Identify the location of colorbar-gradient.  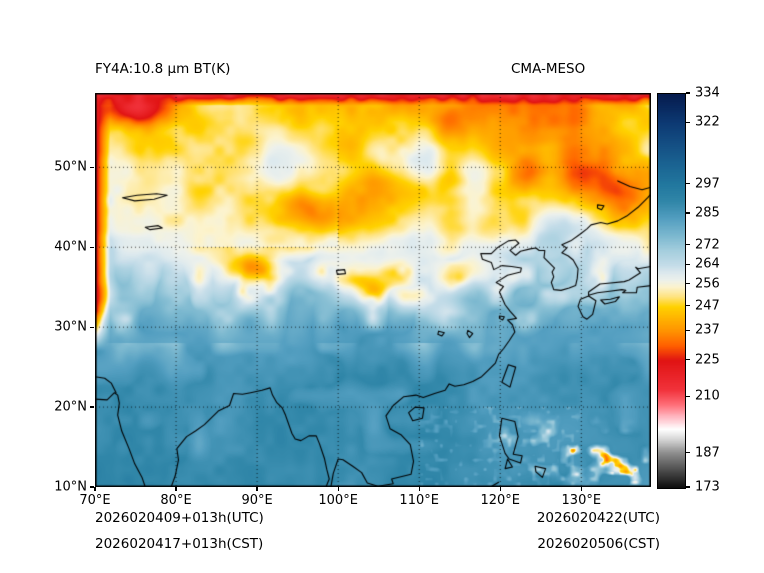
(671, 291).